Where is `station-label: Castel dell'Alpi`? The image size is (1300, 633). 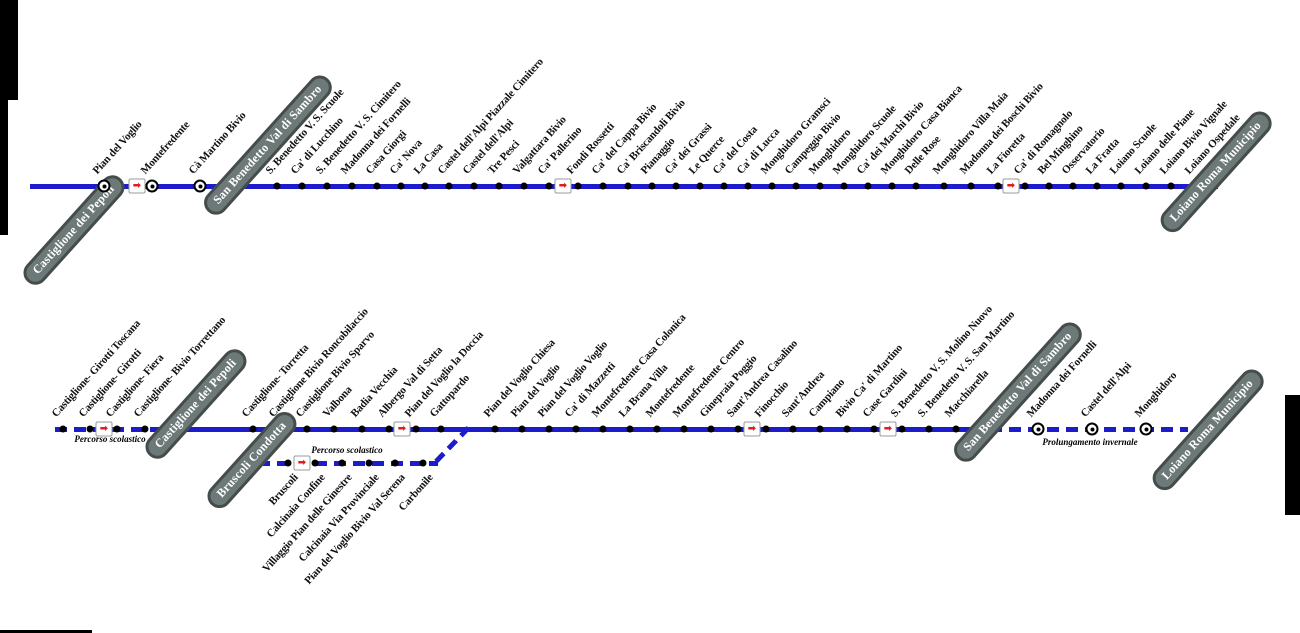 station-label: Castel dell'Alpi is located at coordinates (1106, 390).